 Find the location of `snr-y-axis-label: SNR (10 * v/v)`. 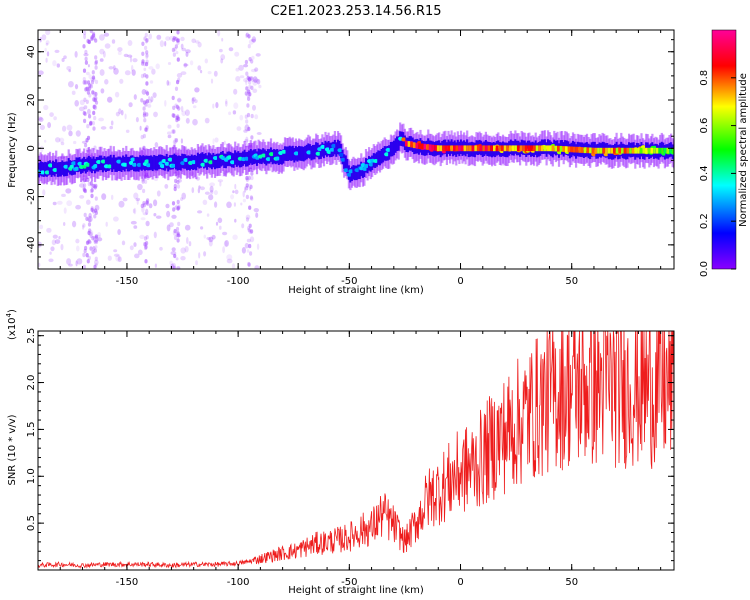

snr-y-axis-label: SNR (10 * v/v) is located at coordinates (12, 449).